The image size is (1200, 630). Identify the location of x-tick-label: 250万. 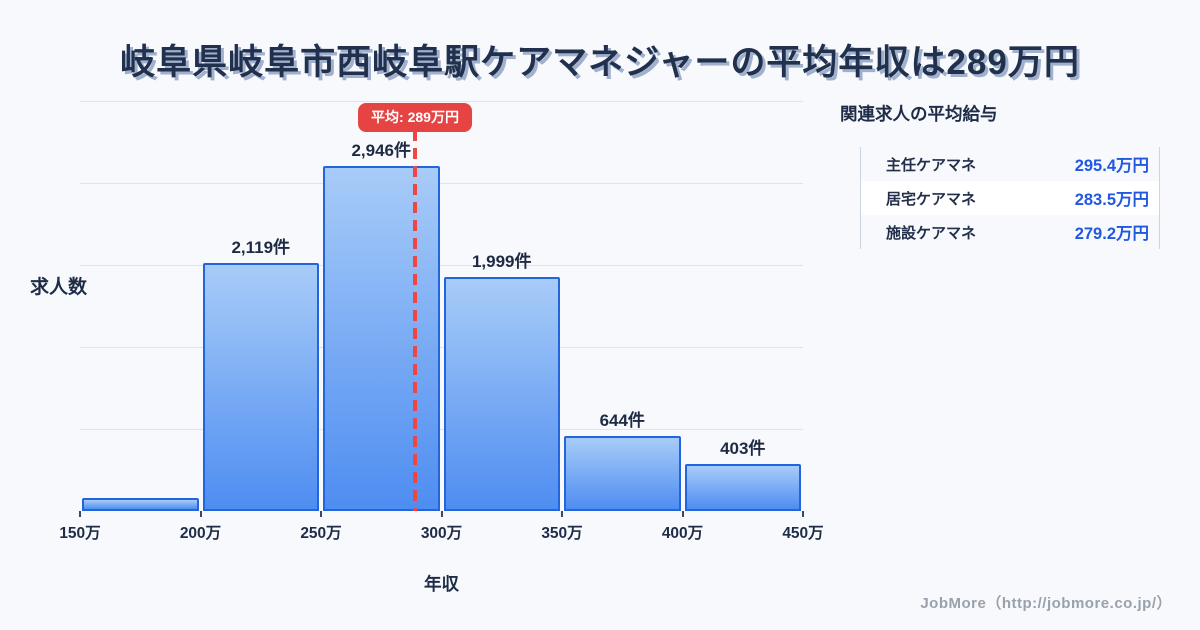
(321, 533).